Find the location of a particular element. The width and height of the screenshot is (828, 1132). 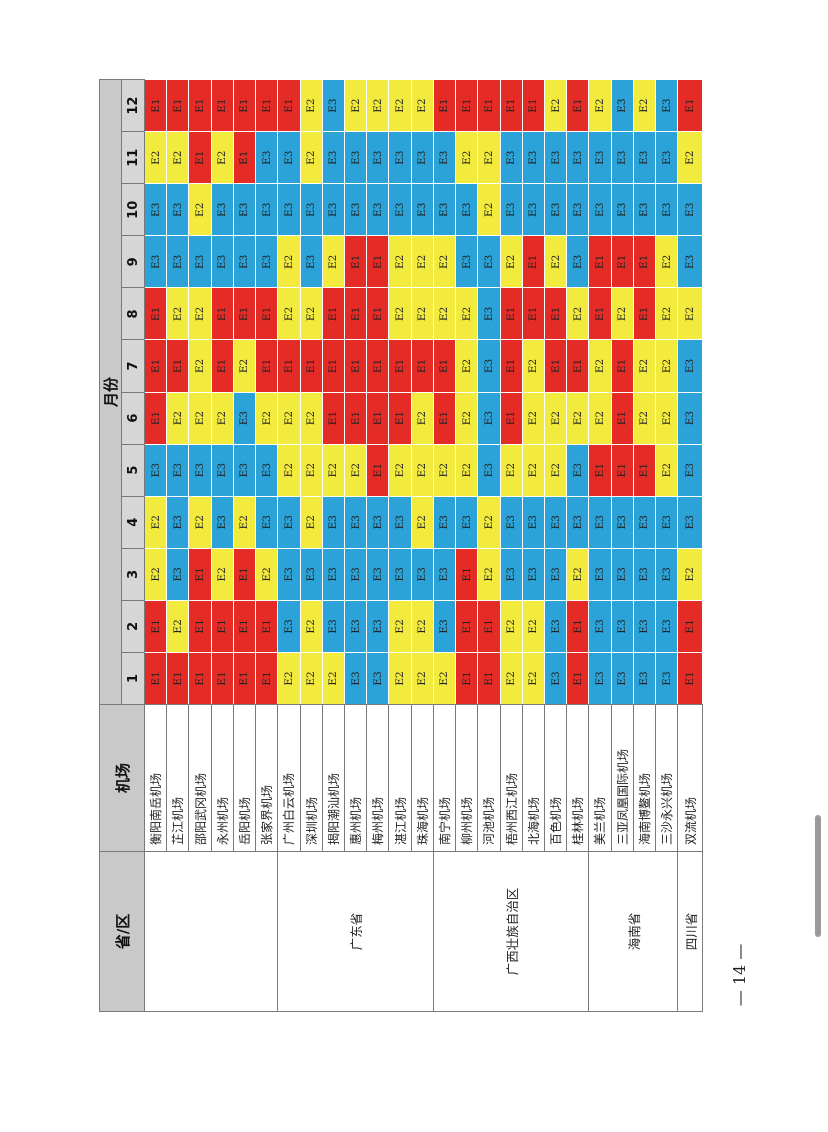

airport-name-cell: 南宁机场 is located at coordinates (444, 778).